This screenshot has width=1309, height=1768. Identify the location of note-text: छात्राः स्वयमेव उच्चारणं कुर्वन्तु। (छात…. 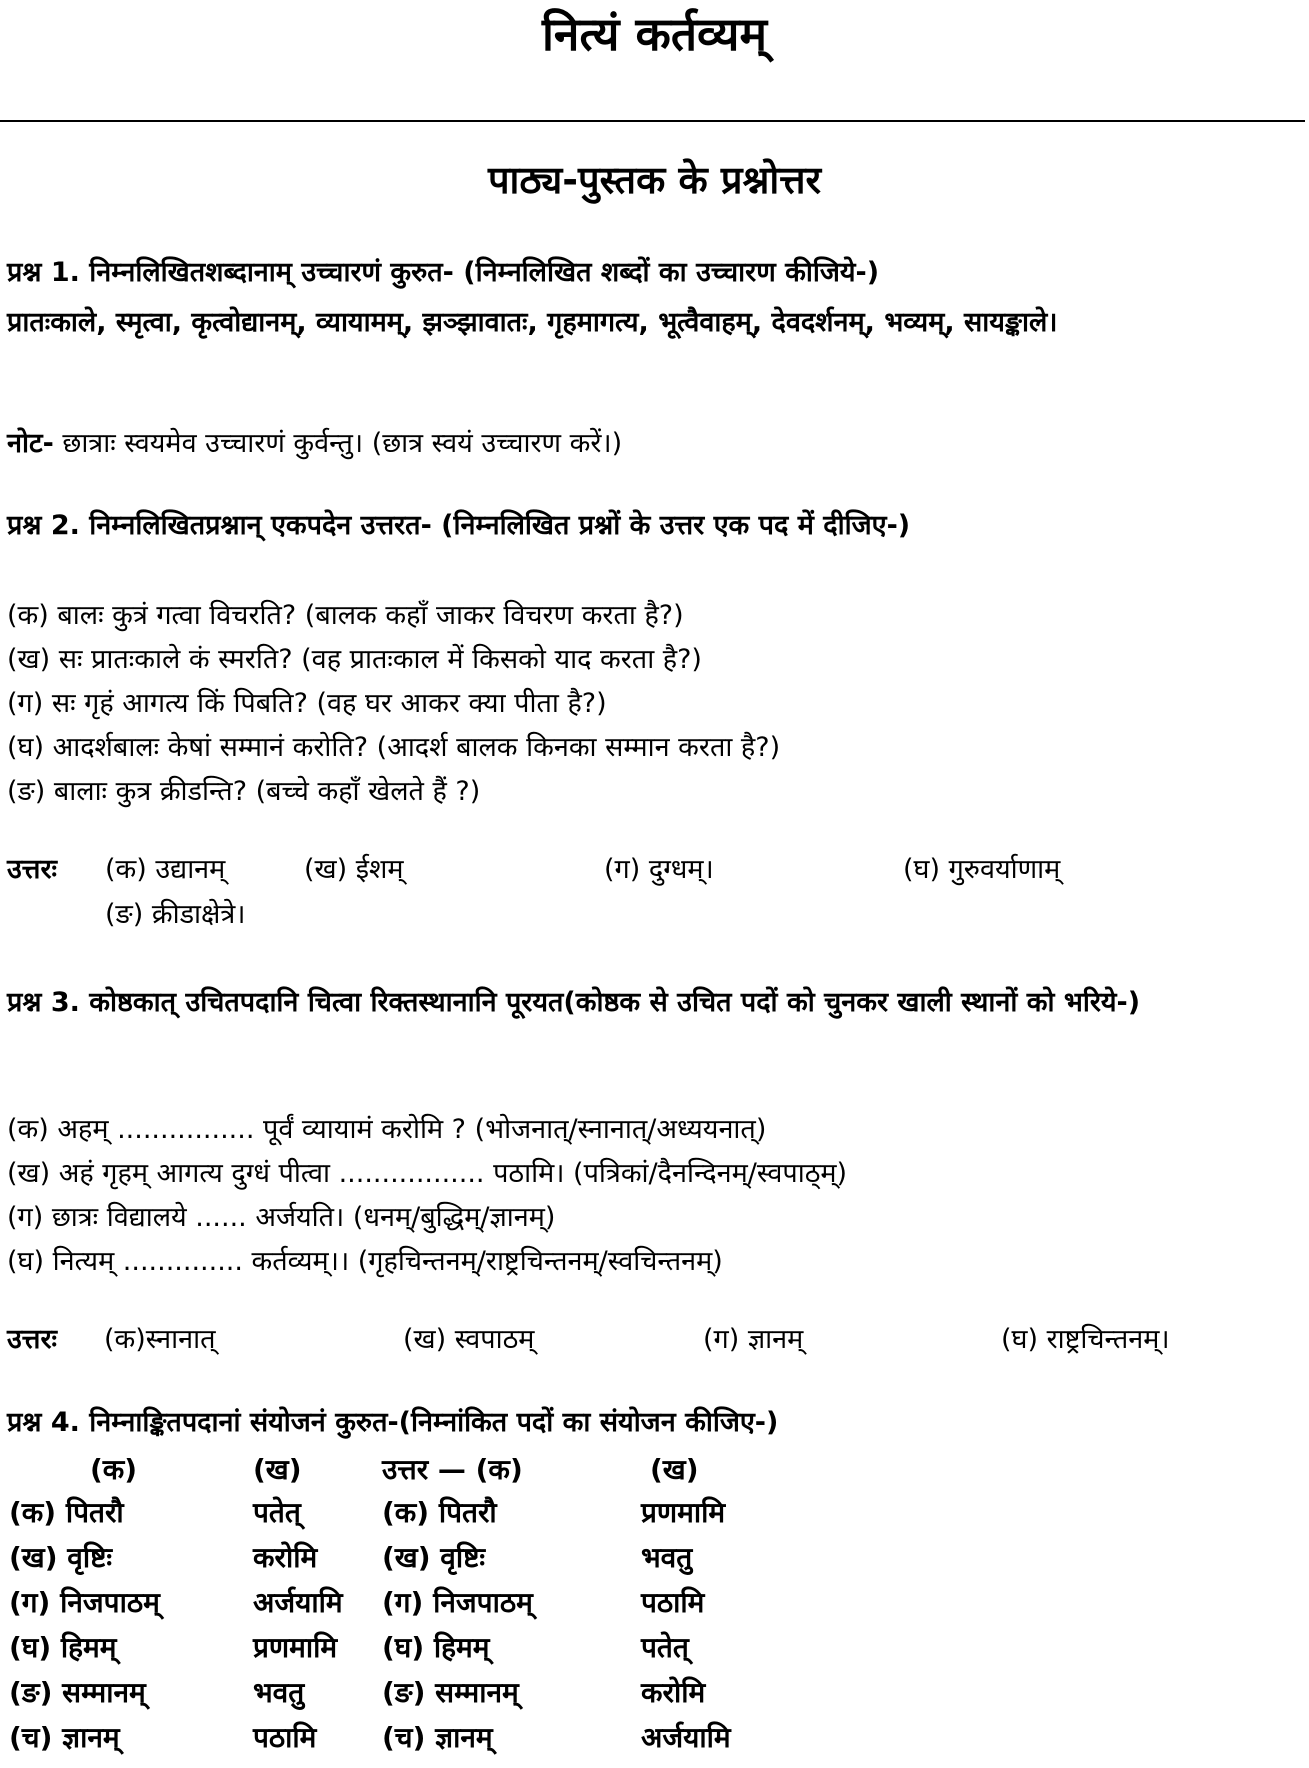
(342, 443).